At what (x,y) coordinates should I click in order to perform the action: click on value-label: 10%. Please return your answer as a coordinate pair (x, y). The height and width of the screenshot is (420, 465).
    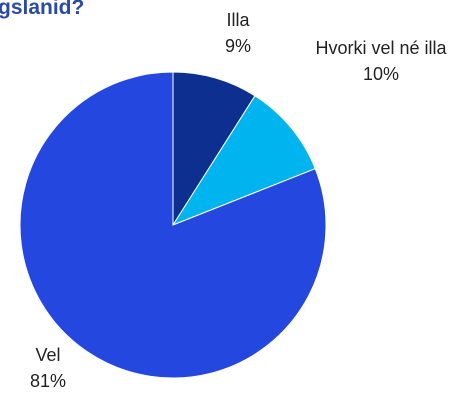
    Looking at the image, I should click on (381, 74).